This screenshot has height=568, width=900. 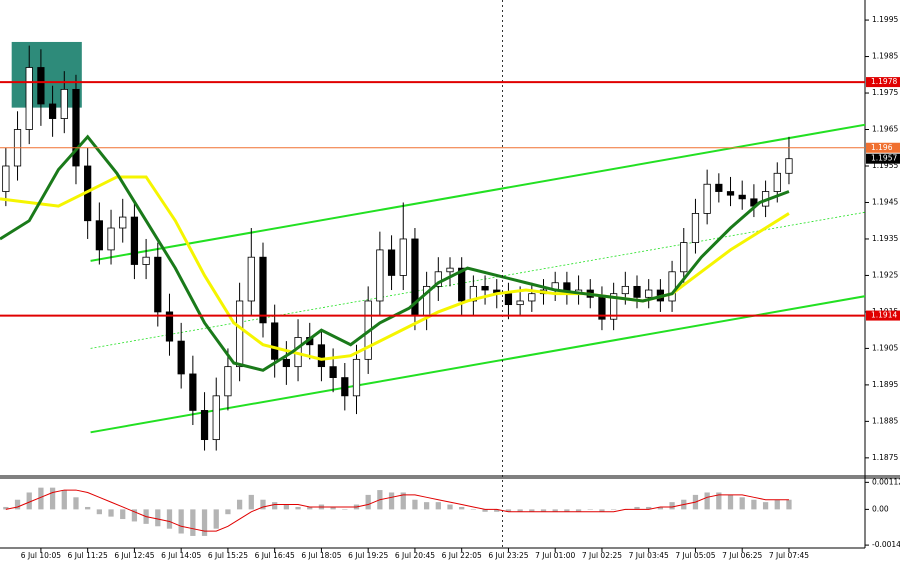 What do you see at coordinates (275, 555) in the screenshot?
I see `x-tick-label: 6 Jul 16:45` at bounding box center [275, 555].